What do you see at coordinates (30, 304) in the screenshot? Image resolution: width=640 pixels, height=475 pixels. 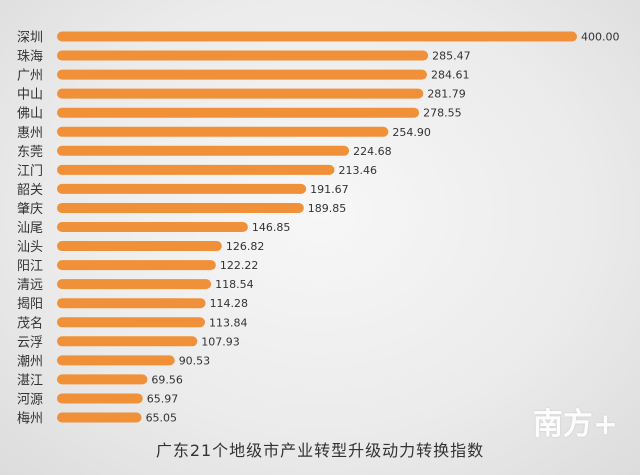 I see `category-label: 揭阳` at bounding box center [30, 304].